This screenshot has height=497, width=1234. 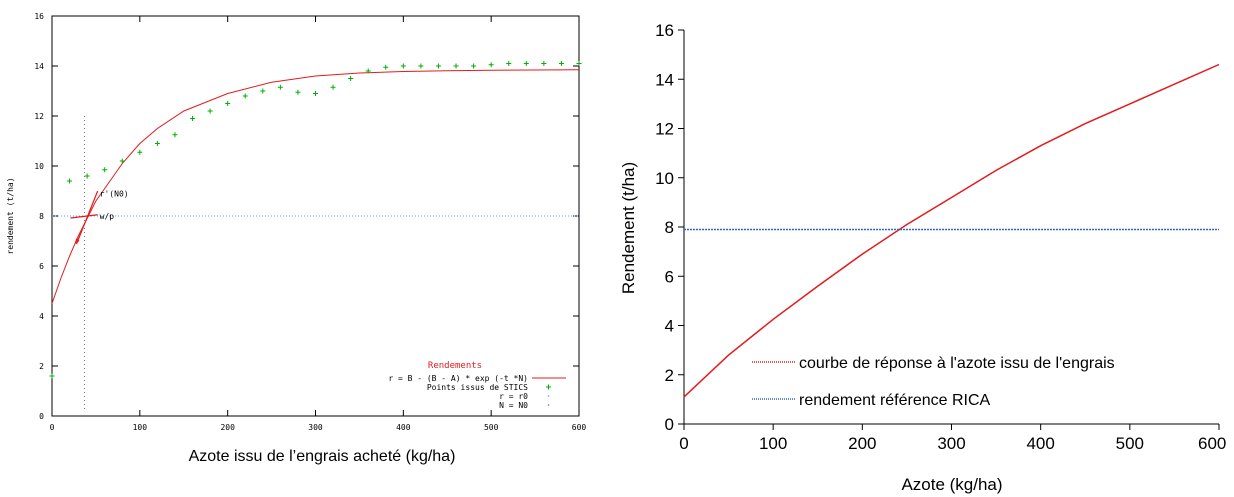 I want to click on right-y-ticks: 0 2 4 6 8 10 12 14 16, so click(x=669, y=227).